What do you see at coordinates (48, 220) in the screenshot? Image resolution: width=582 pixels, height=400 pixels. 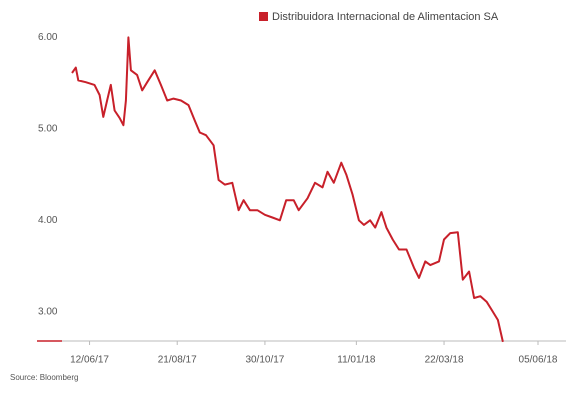 I see `y-tick-label: 4.00` at bounding box center [48, 220].